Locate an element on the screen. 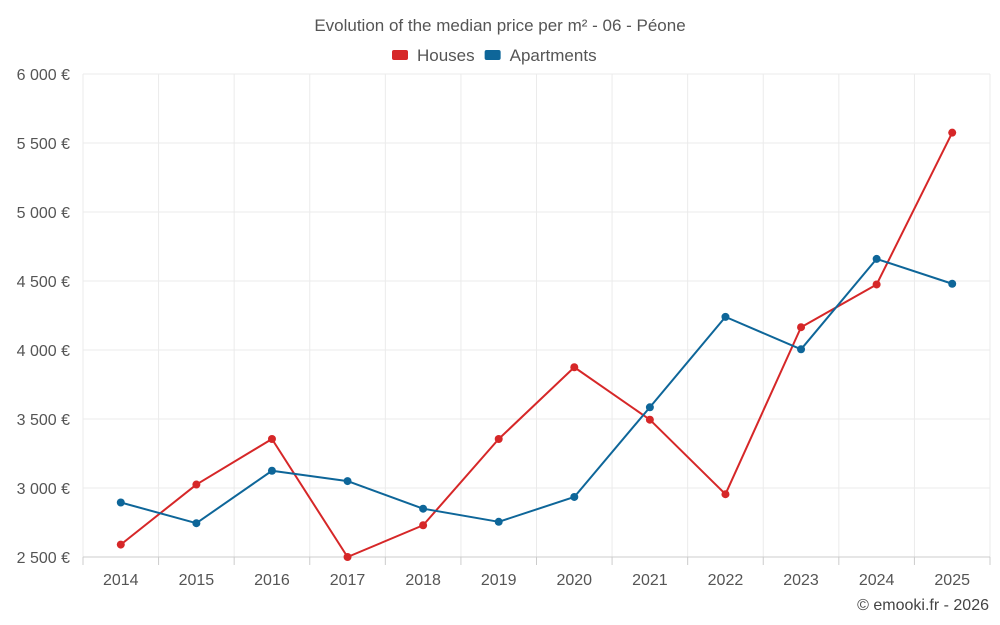 The height and width of the screenshot is (625, 1000). x-tick-label: 2023 is located at coordinates (801, 580).